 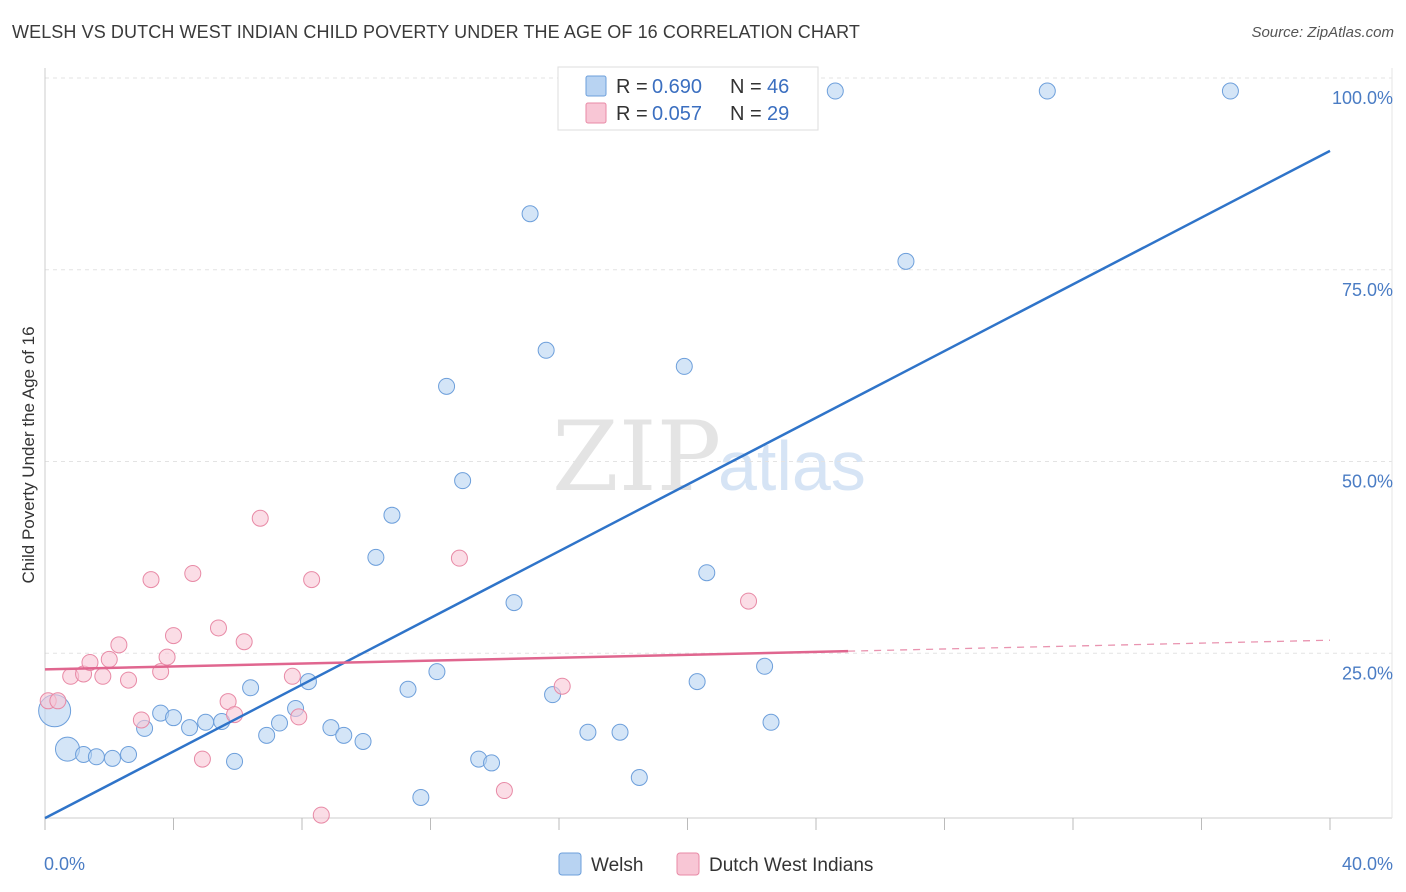 What do you see at coordinates (1322, 32) in the screenshot?
I see `chart-source: Source: ZipAtlas.com` at bounding box center [1322, 32].